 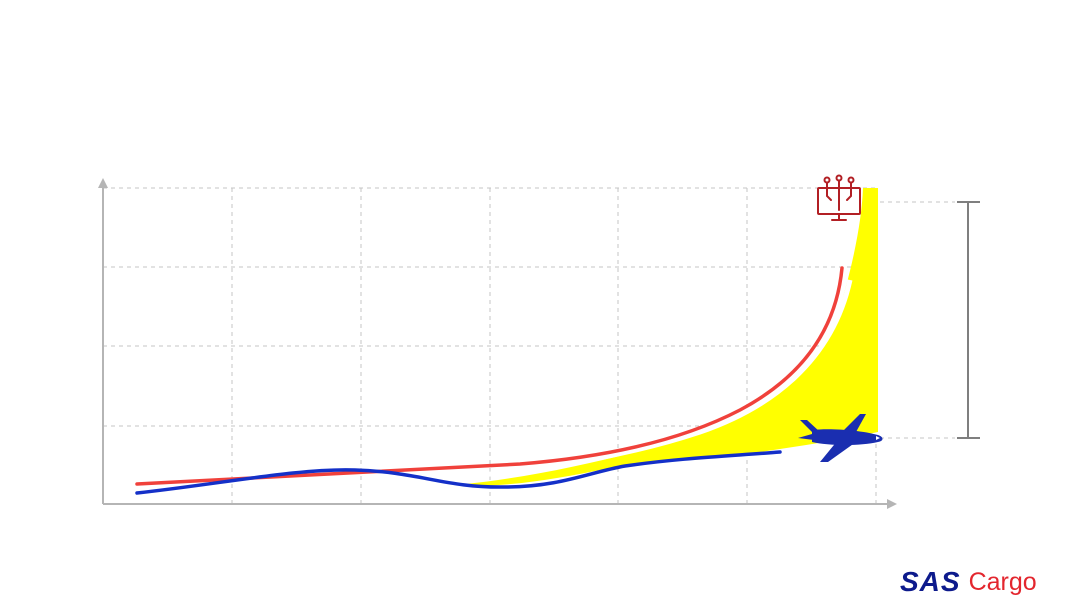 What do you see at coordinates (930, 581) in the screenshot?
I see `logo-brand: SAS` at bounding box center [930, 581].